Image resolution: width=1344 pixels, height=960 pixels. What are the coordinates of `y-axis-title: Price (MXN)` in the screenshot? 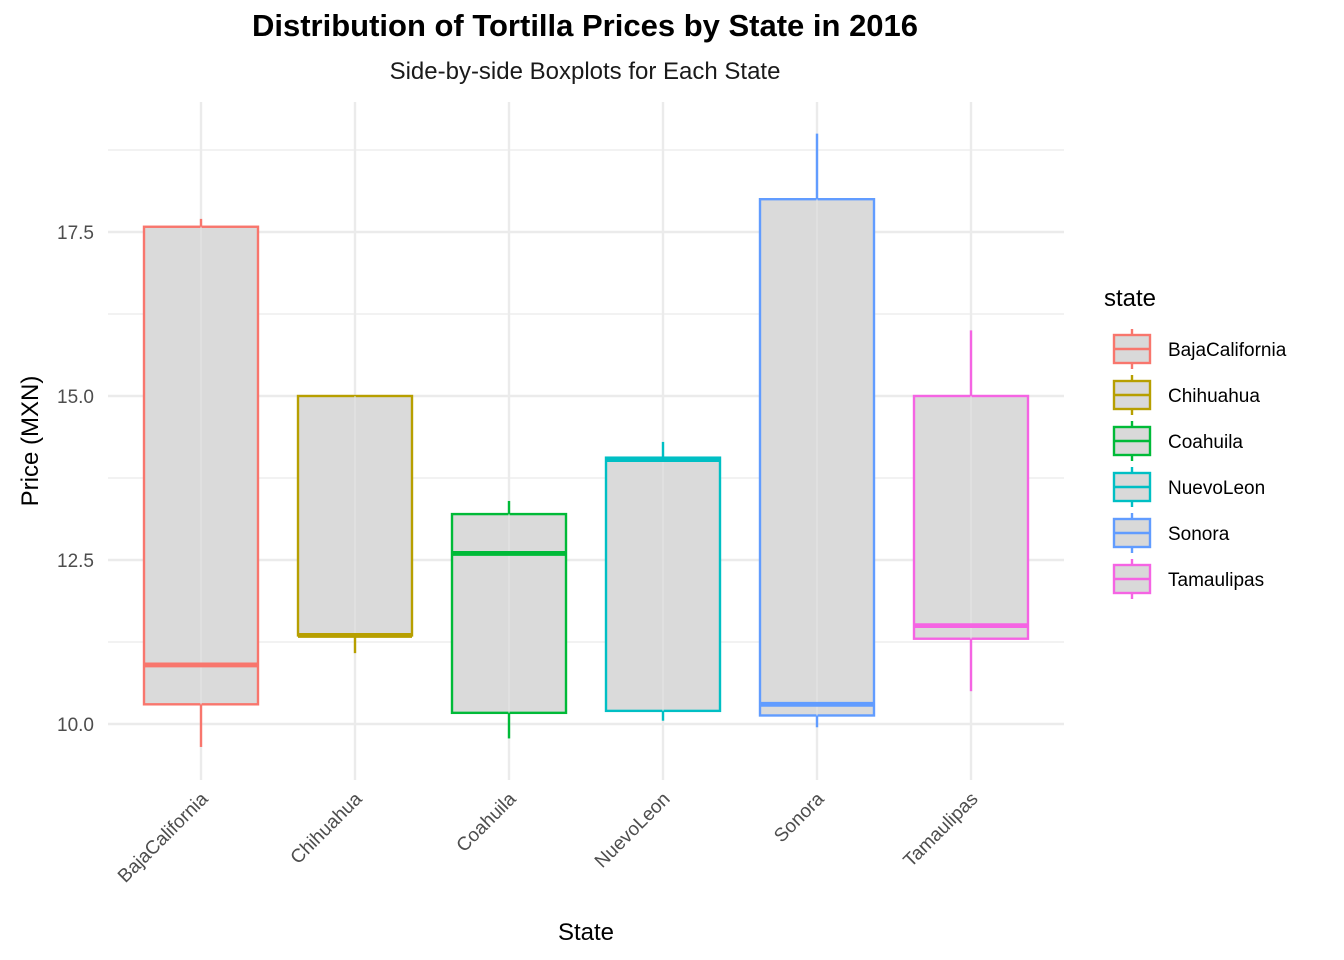 It's located at (30, 441).